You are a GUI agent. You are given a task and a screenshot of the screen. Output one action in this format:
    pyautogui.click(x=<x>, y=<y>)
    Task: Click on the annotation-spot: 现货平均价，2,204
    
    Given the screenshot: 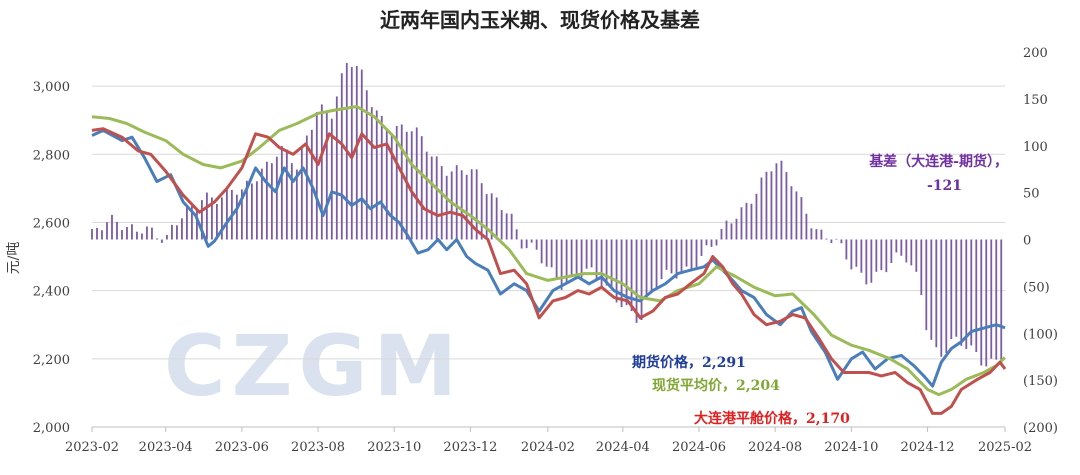 What is the action you would take?
    pyautogui.click(x=716, y=385)
    